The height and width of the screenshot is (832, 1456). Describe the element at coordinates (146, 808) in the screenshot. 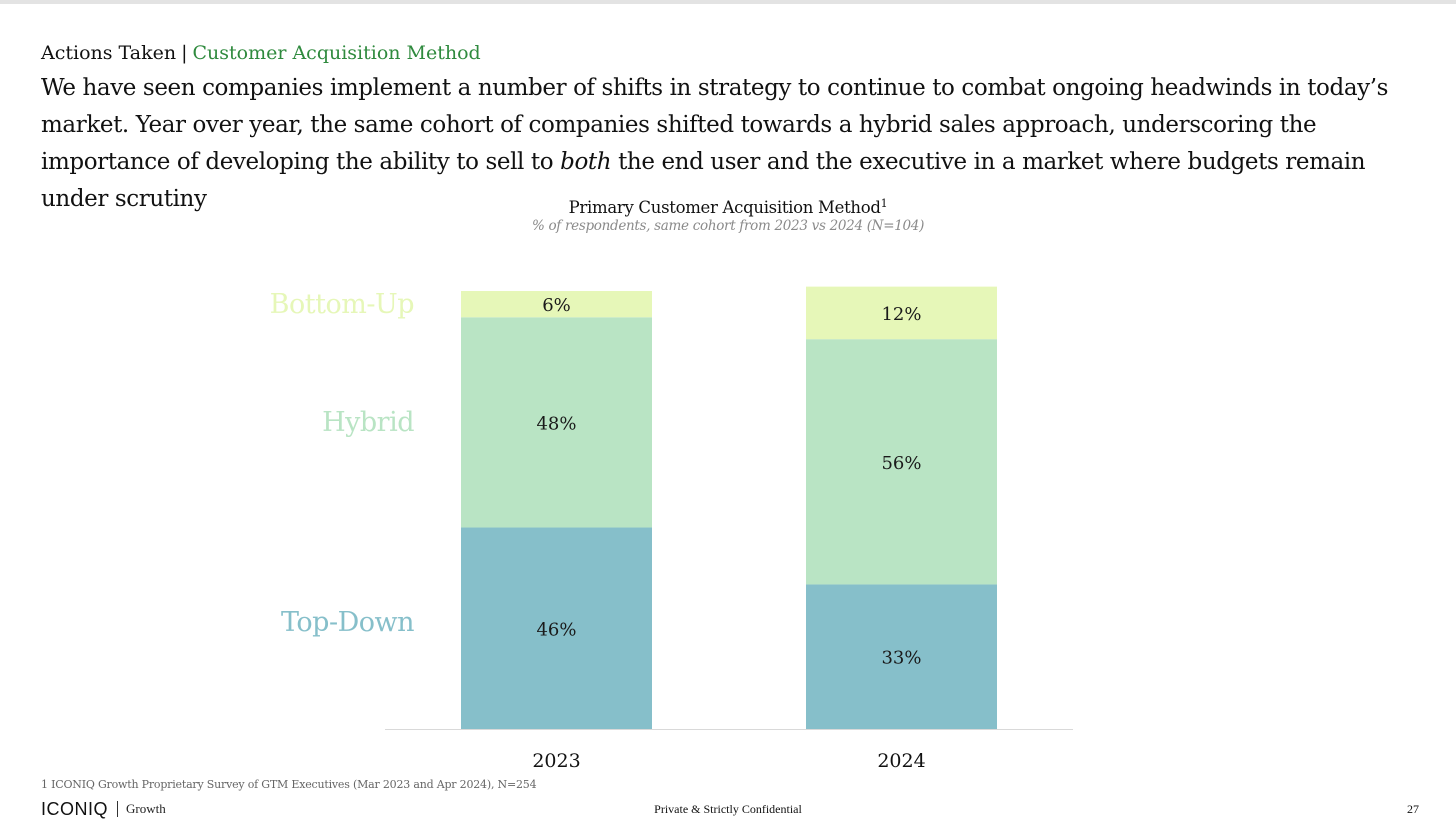

I see `brand-subtitle: Growth` at that location.